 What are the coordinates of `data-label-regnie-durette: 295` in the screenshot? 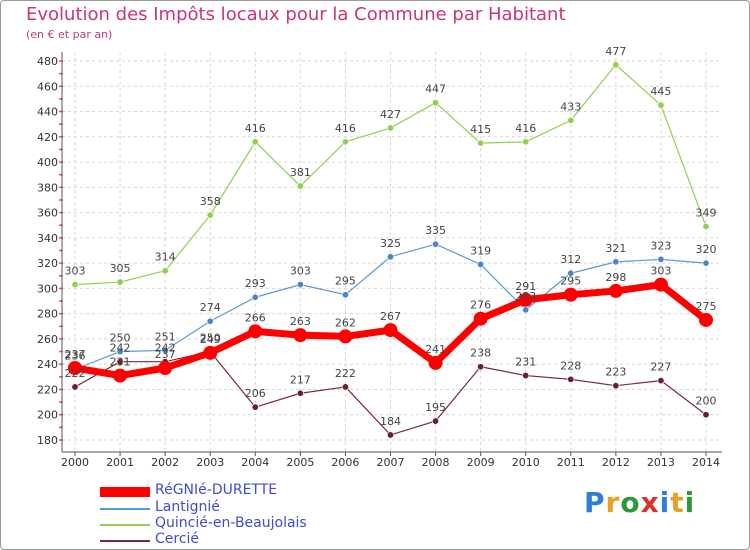 It's located at (570, 281).